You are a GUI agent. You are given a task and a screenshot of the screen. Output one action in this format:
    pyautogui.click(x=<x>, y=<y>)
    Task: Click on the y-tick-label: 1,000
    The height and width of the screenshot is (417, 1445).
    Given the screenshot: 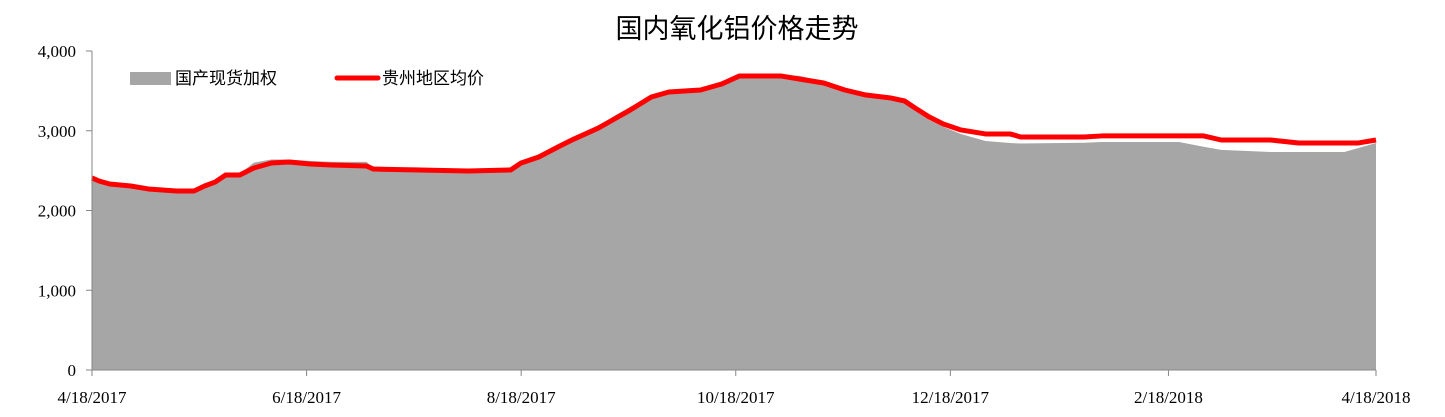 What is the action you would take?
    pyautogui.click(x=57, y=290)
    